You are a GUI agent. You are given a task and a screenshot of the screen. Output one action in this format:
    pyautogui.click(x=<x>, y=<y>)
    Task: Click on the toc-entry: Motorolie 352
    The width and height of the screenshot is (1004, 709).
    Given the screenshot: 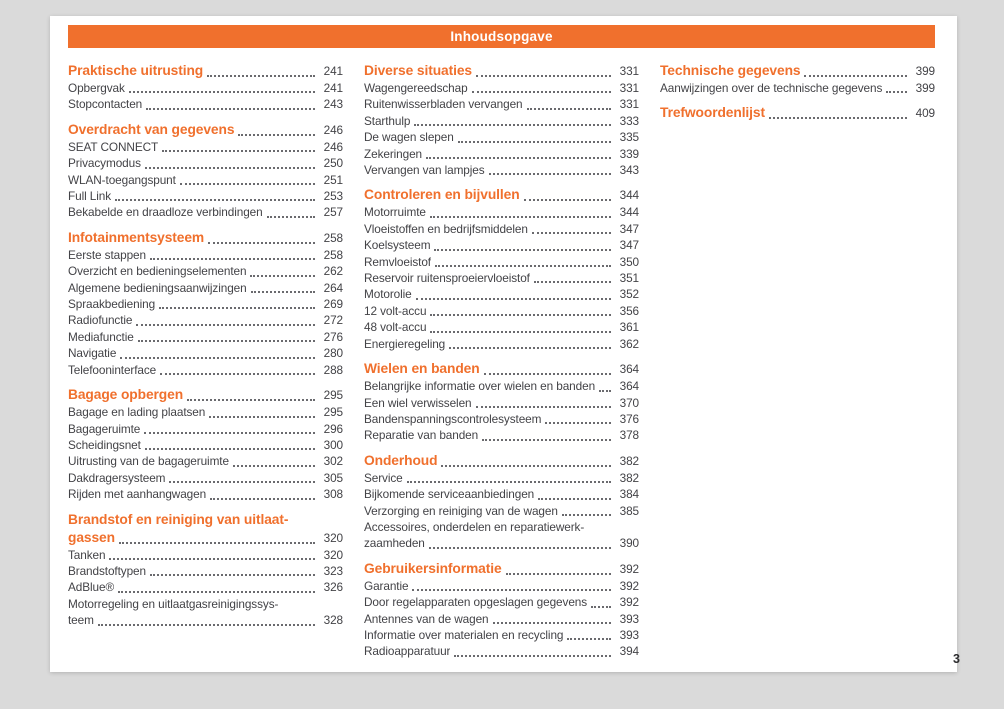 What is the action you would take?
    pyautogui.click(x=501, y=294)
    